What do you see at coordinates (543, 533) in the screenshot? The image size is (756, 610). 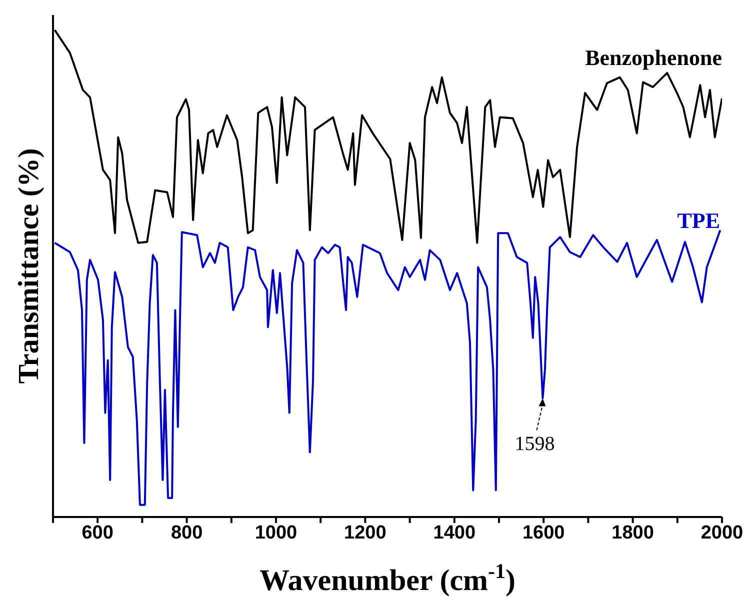 I see `x-tick-label: 1600` at bounding box center [543, 533].